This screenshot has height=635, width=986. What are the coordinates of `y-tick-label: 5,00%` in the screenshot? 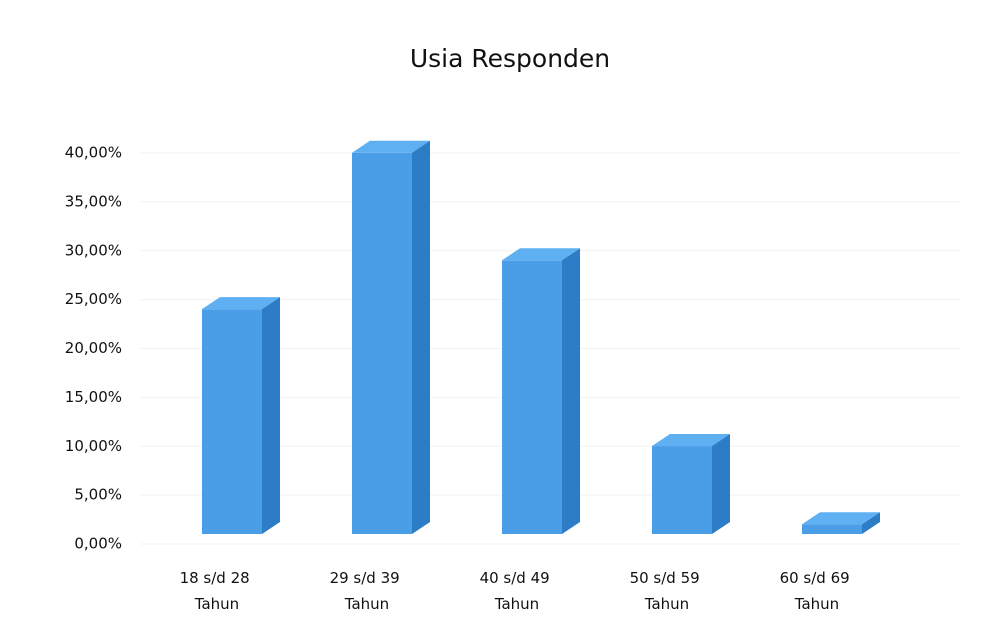 It's located at (98, 495).